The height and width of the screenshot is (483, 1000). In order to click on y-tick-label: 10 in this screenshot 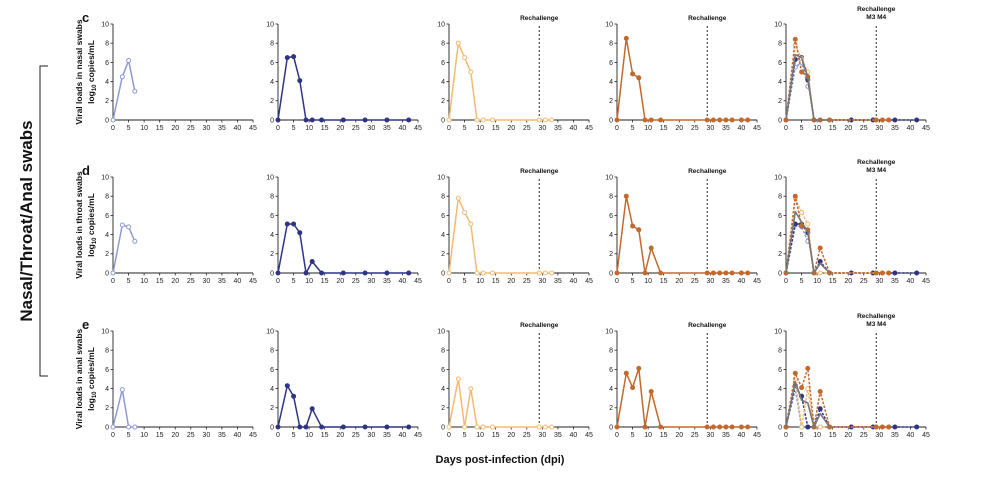, I will do `click(609, 177)`.